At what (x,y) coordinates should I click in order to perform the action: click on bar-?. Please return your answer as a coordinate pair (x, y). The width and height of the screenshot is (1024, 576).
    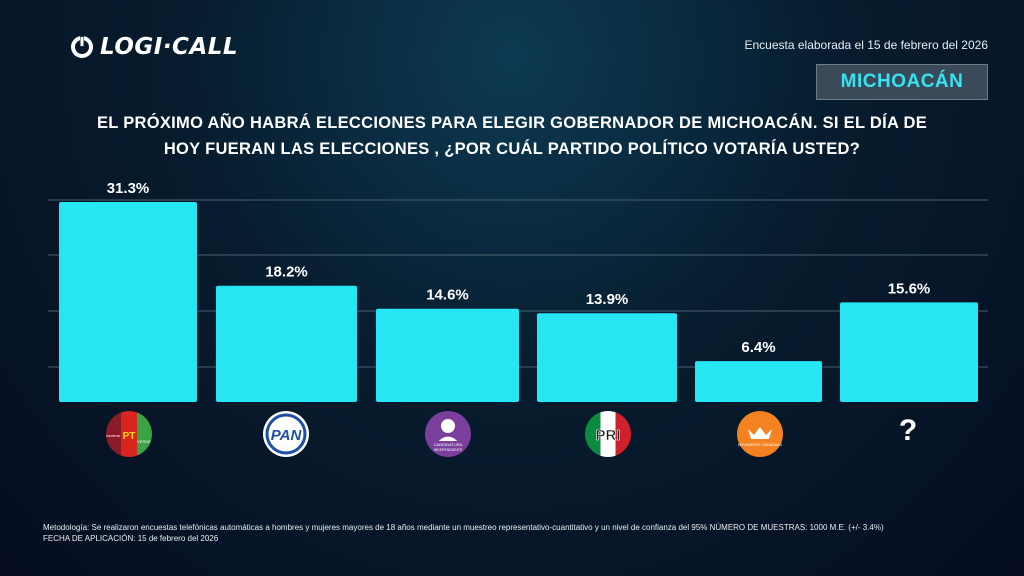
    Looking at the image, I should click on (909, 352).